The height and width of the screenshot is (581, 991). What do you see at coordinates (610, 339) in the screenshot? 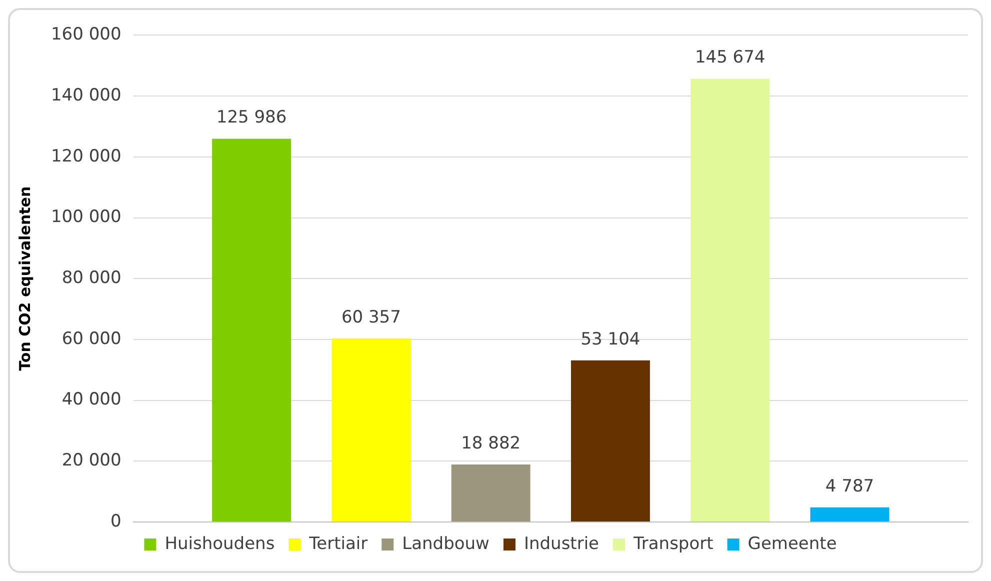
I see `data-label: 53 104` at bounding box center [610, 339].